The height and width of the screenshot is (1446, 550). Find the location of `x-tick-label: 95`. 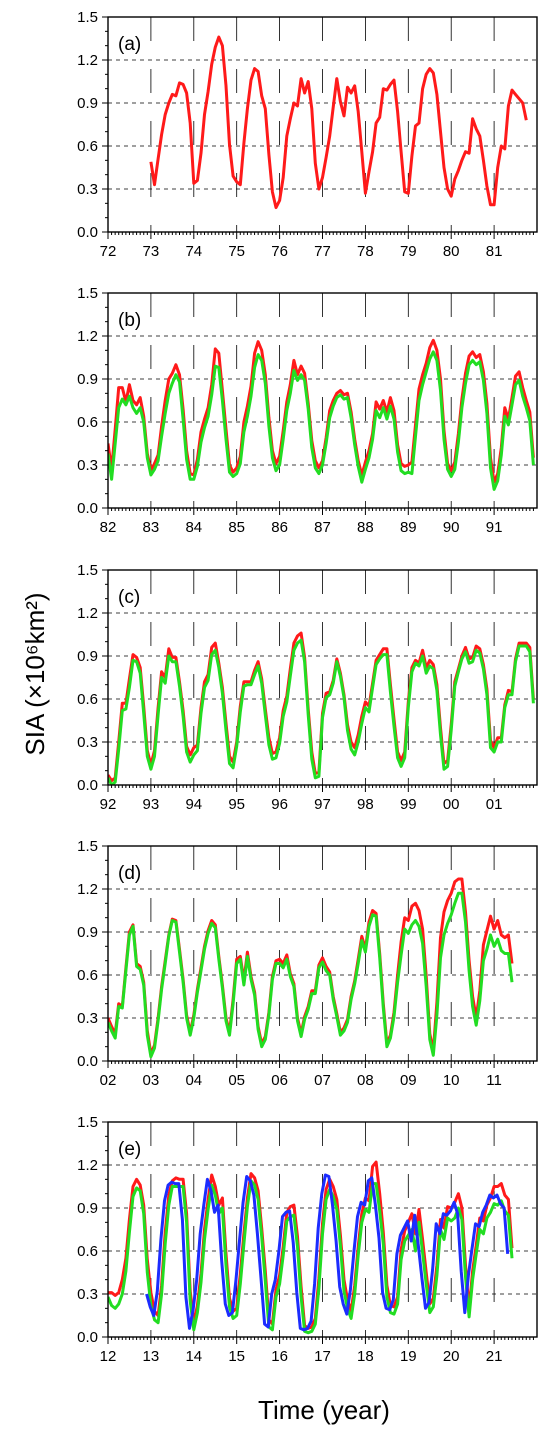

x-tick-label: 95 is located at coordinates (236, 804).